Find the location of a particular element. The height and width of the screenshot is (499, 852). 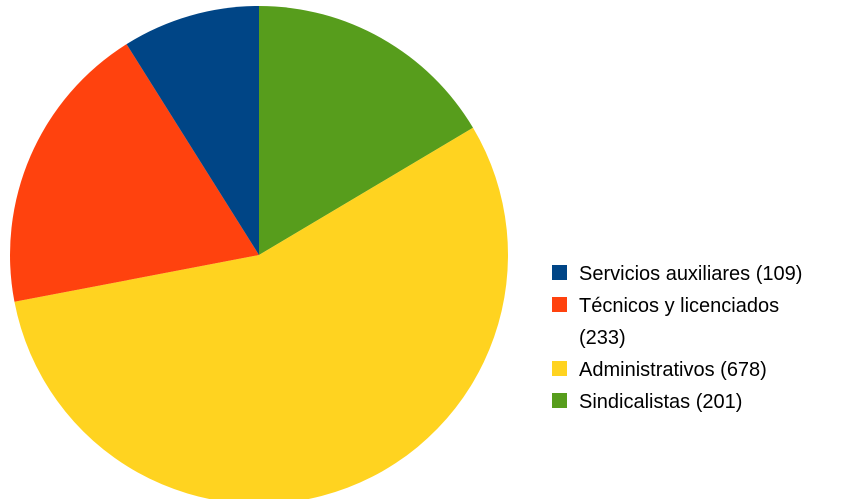

legend-swatch-servicios-auxiliares is located at coordinates (559, 272).